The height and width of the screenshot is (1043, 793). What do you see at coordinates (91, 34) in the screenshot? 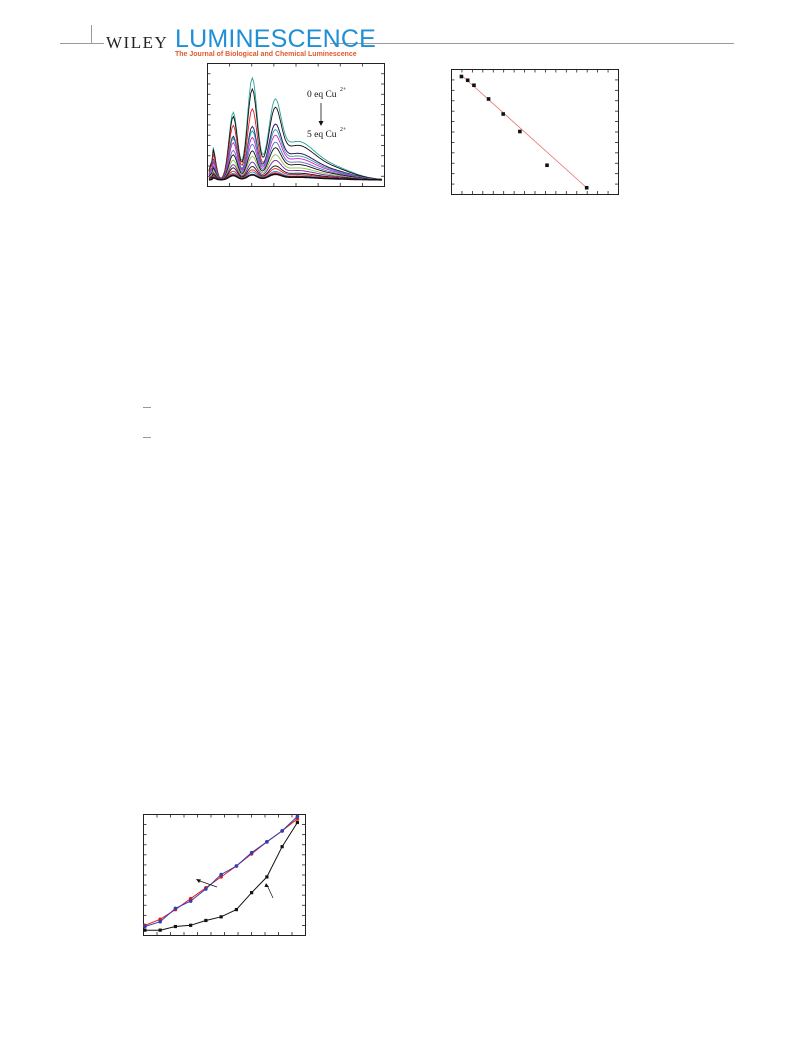
I see `header-rule-tick` at bounding box center [91, 34].